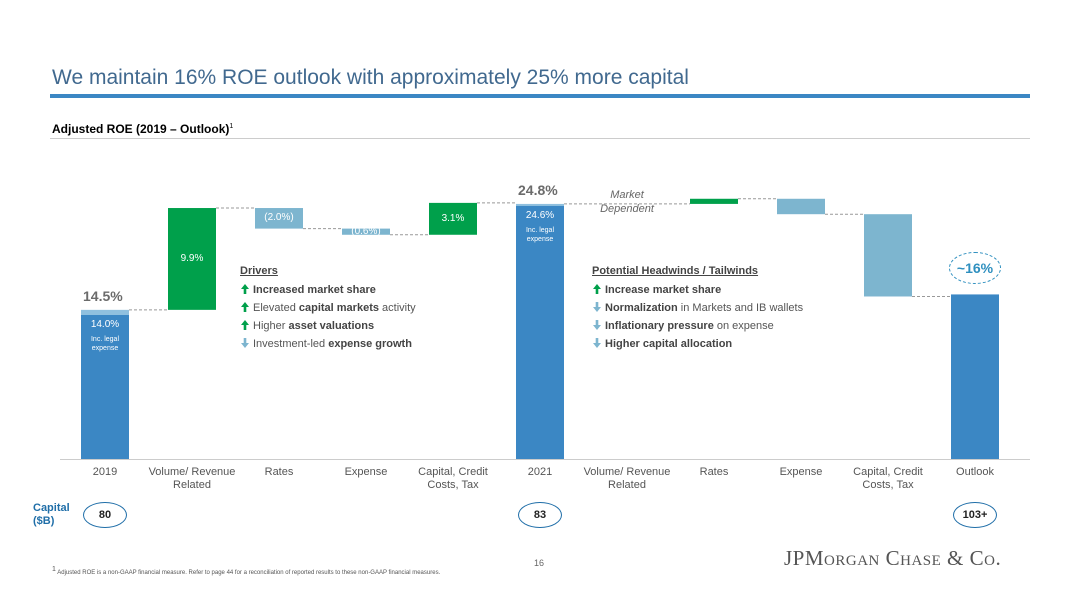  Describe the element at coordinates (538, 189) in the screenshot. I see `total-label: 24.8%` at that location.